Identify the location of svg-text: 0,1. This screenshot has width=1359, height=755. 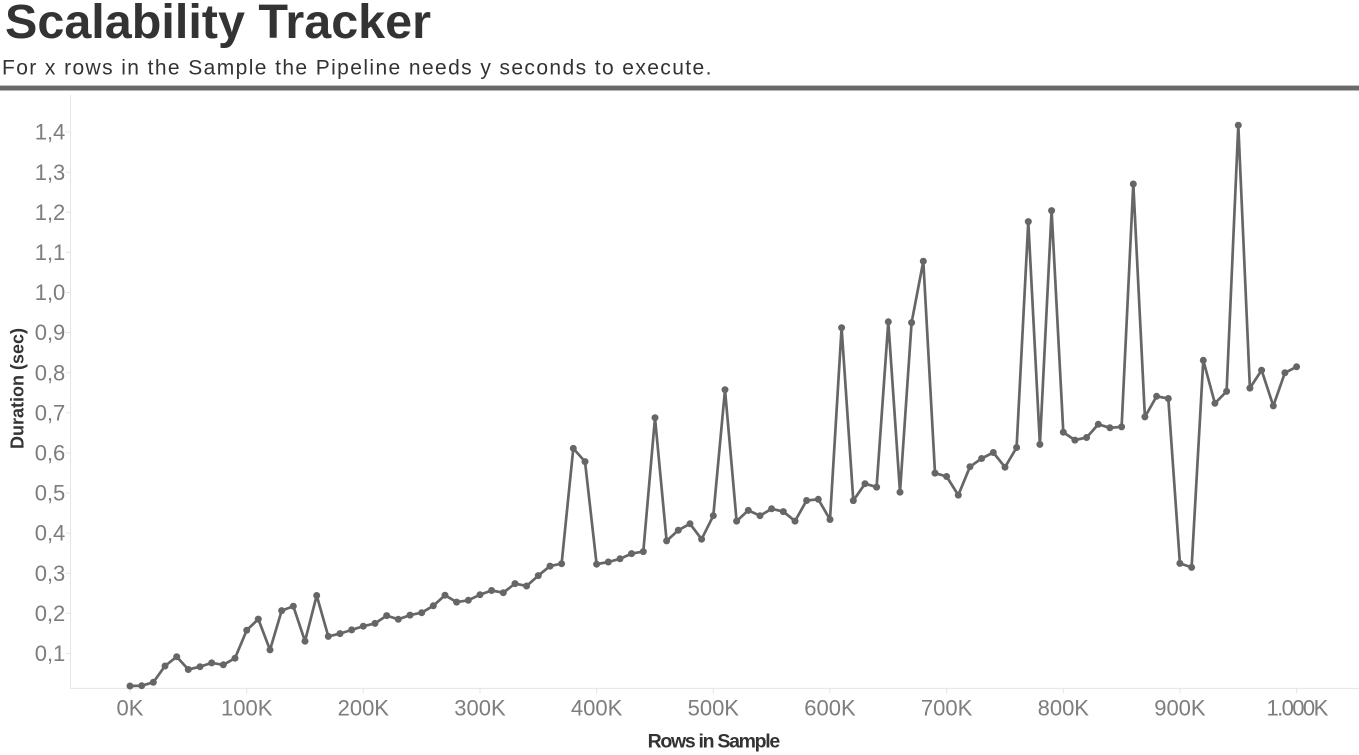
(50, 653).